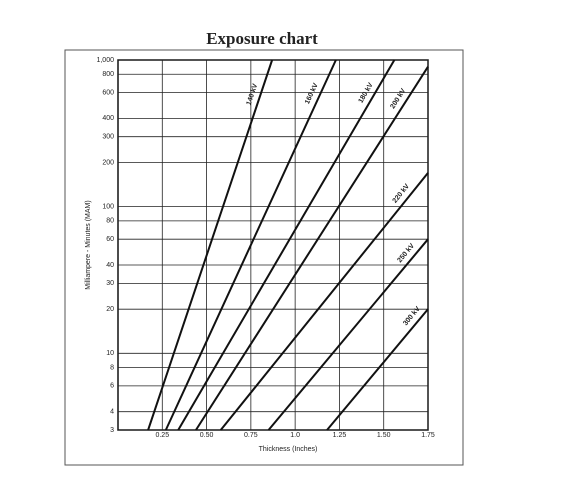  Describe the element at coordinates (384, 435) in the screenshot. I see `x-tick-label: 1.50` at that location.